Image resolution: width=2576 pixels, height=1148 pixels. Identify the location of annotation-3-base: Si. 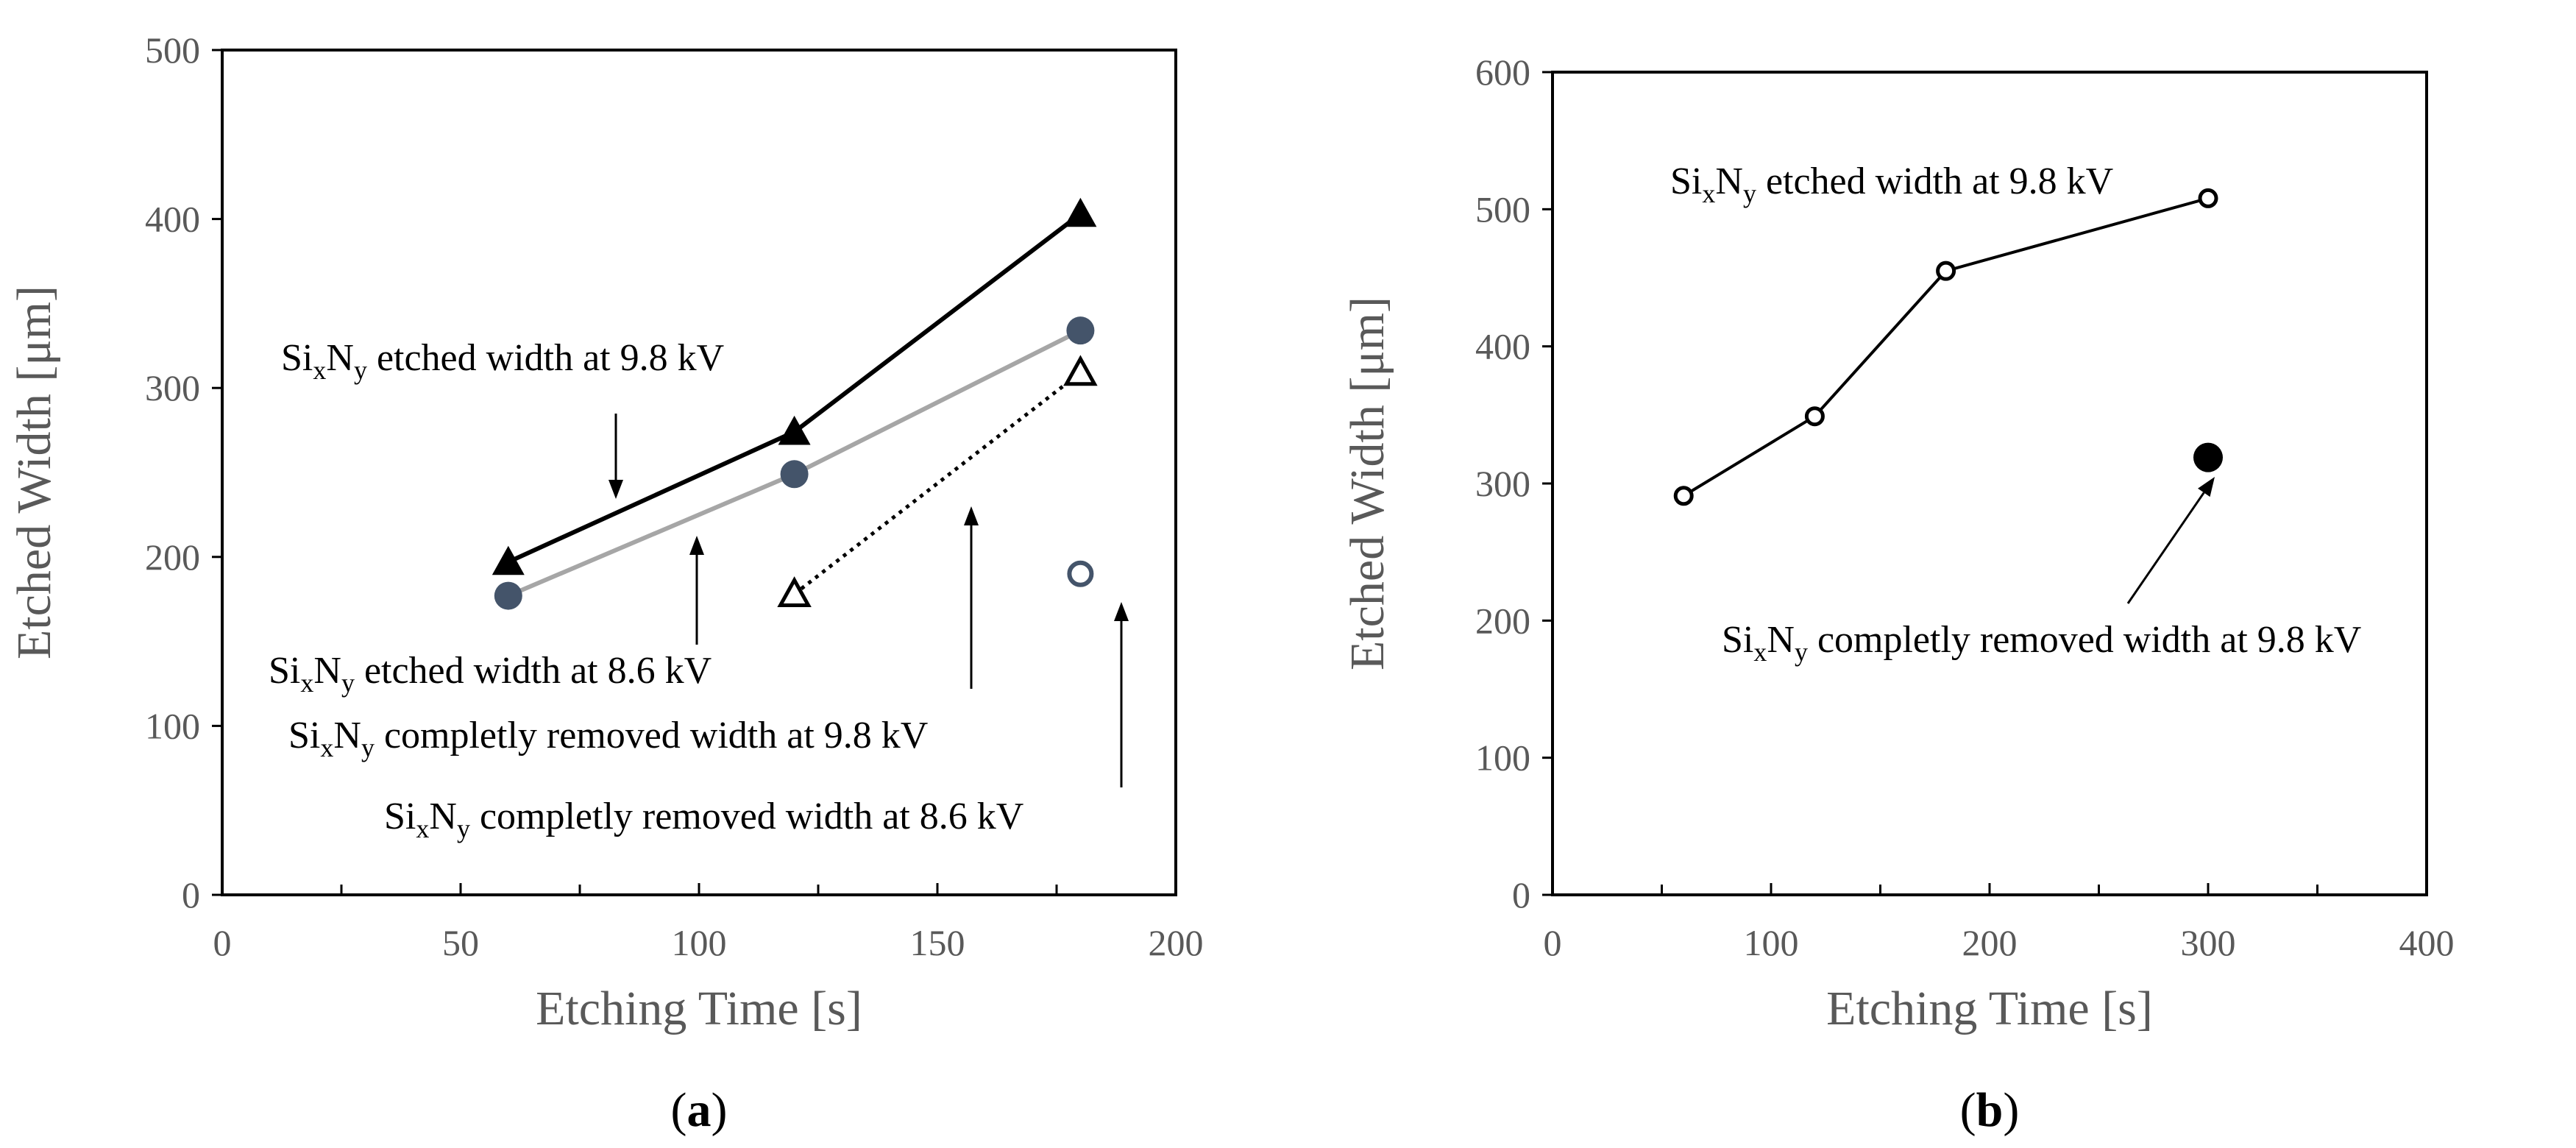
(304, 736).